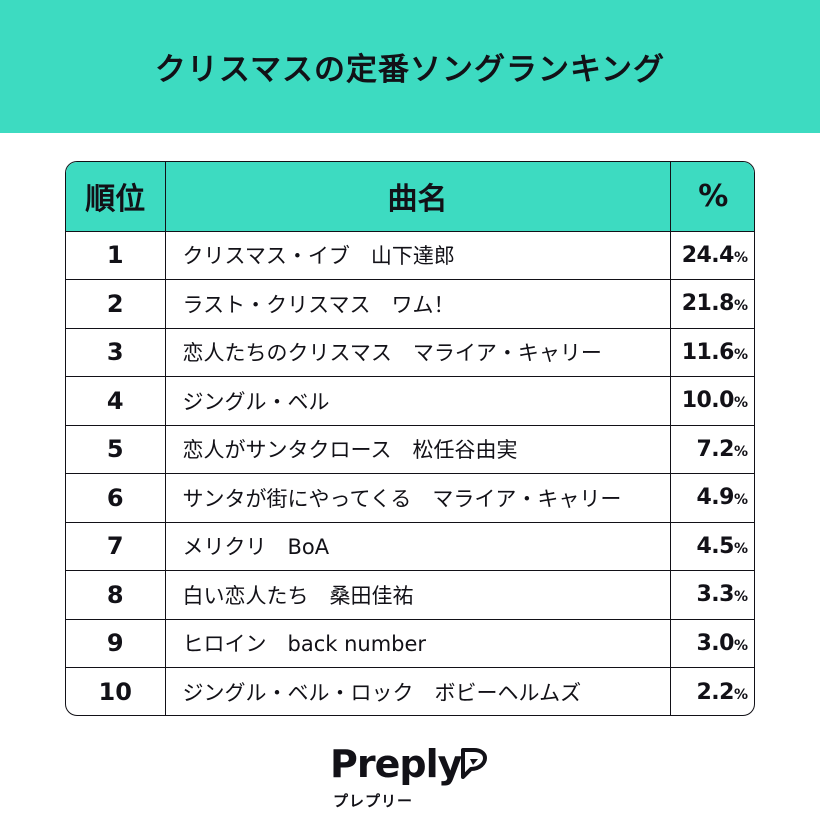  I want to click on table-header-row: 順位 曲名 %, so click(410, 197).